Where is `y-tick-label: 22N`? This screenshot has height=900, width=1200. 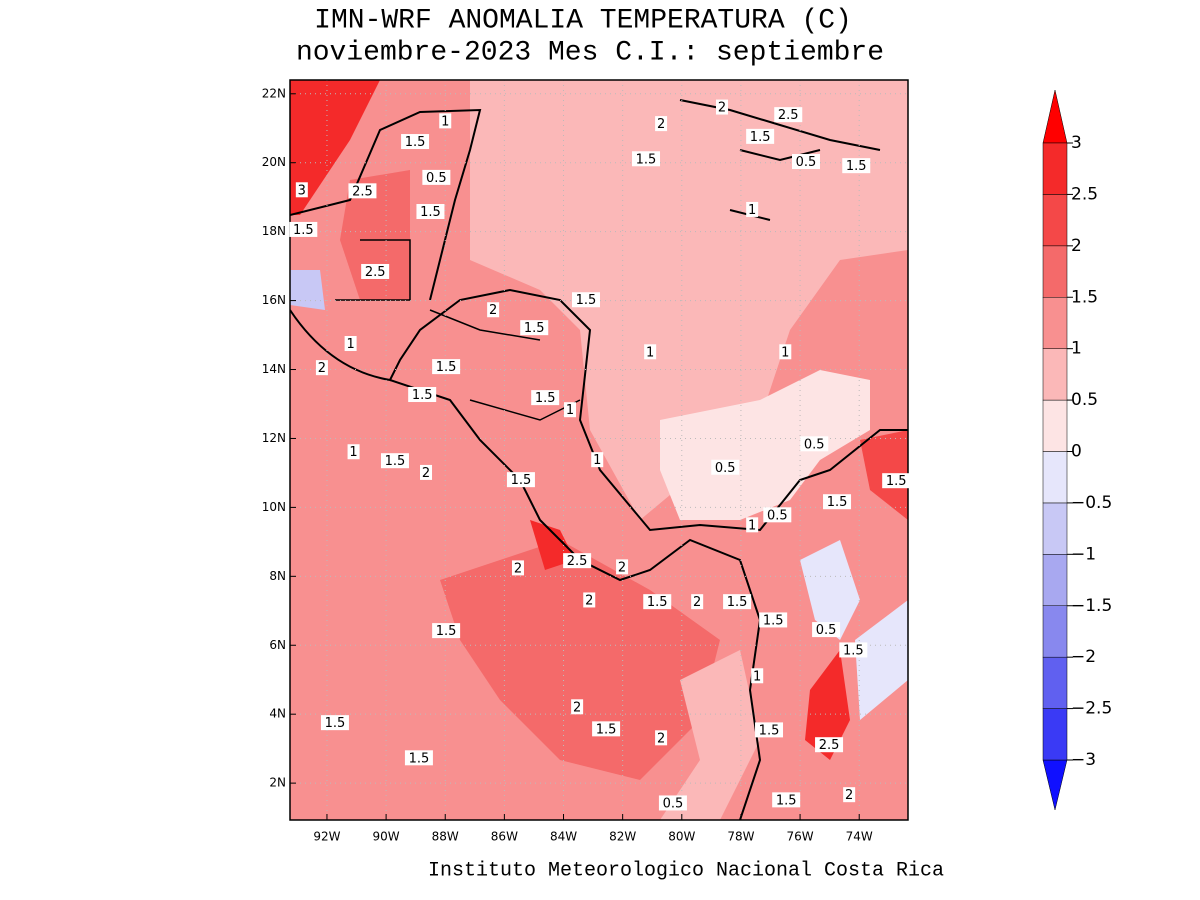
y-tick-label: 22N is located at coordinates (274, 93).